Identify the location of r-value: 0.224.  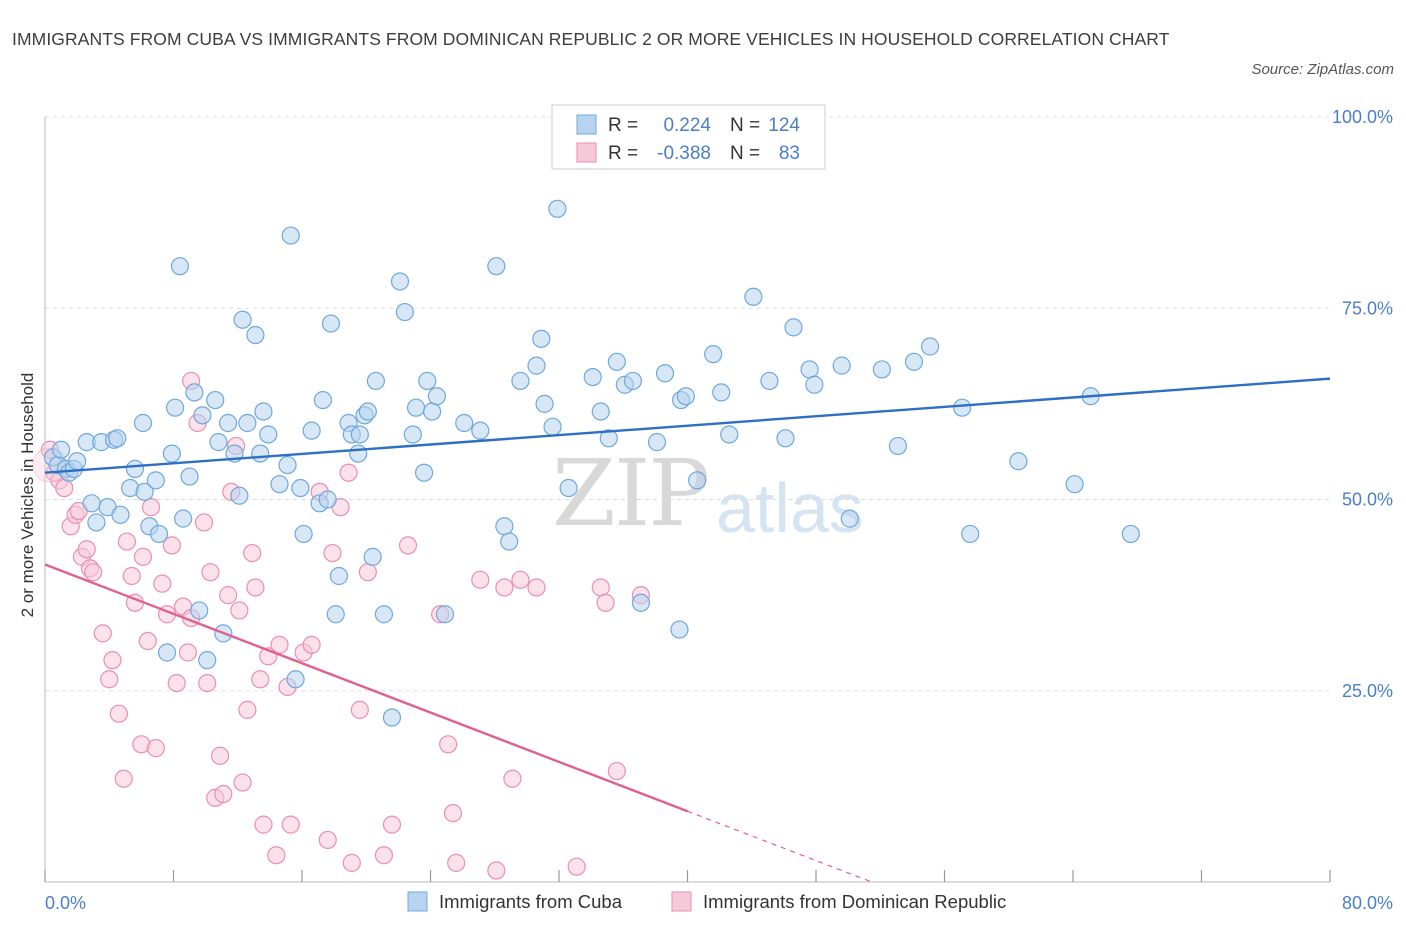
(687, 125).